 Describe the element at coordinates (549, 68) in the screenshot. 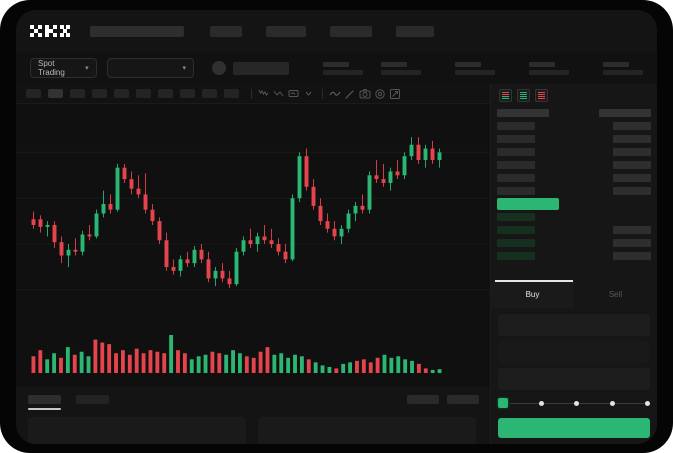

I see `stat-low` at that location.